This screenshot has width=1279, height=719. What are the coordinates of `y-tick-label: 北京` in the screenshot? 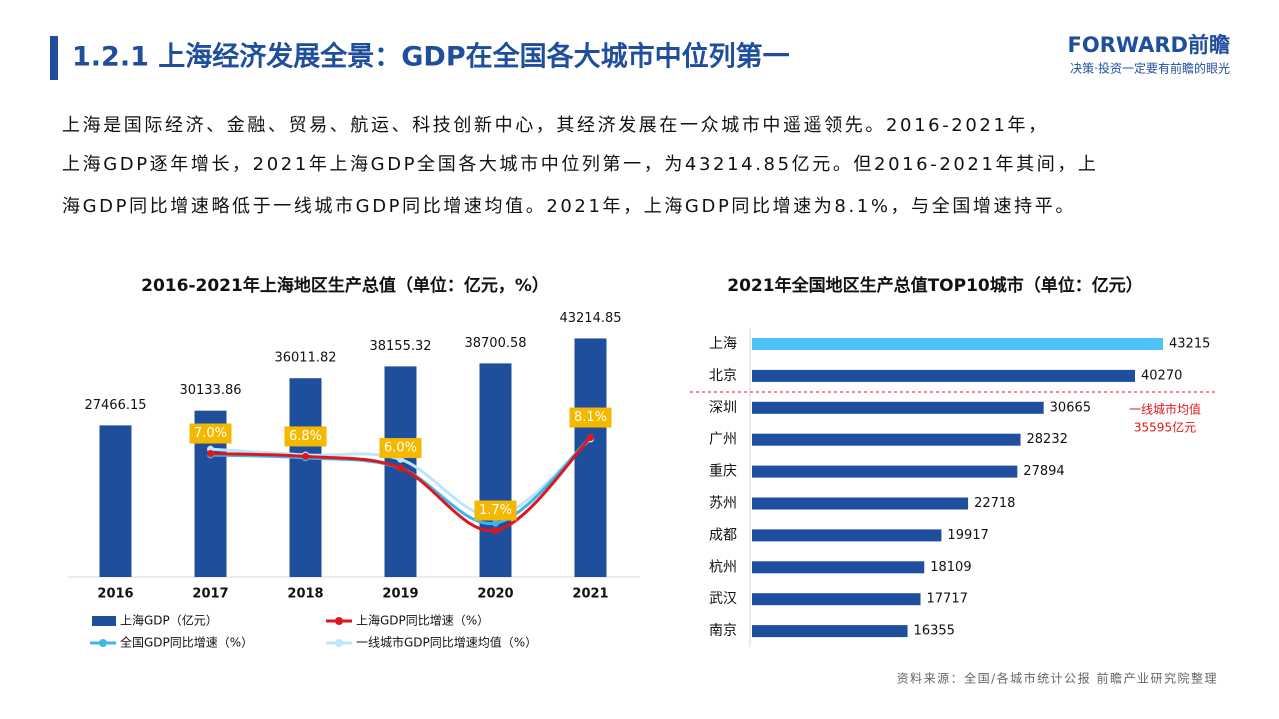 It's located at (723, 376).